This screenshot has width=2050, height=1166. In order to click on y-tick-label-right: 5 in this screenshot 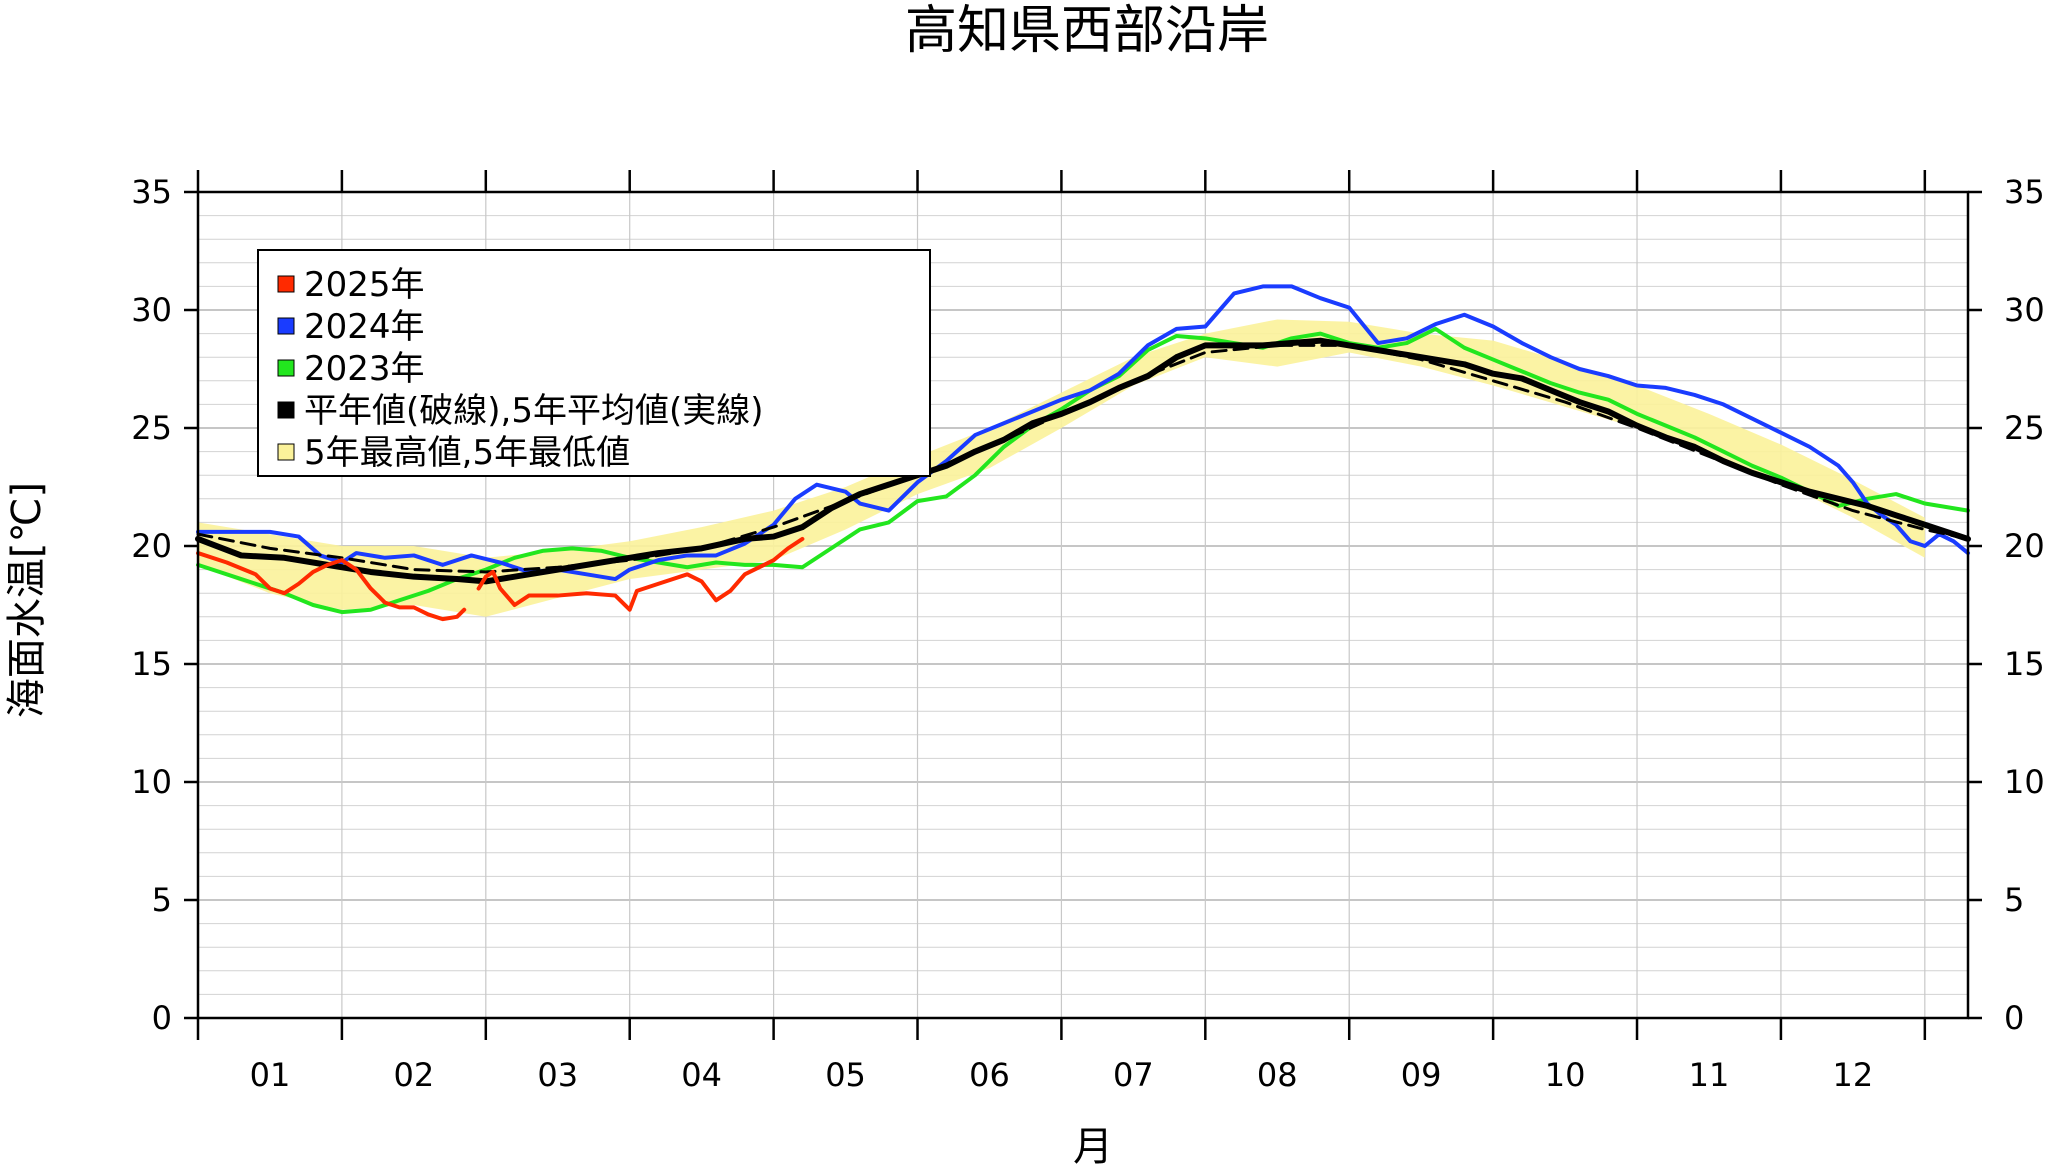, I will do `click(2014, 900)`.